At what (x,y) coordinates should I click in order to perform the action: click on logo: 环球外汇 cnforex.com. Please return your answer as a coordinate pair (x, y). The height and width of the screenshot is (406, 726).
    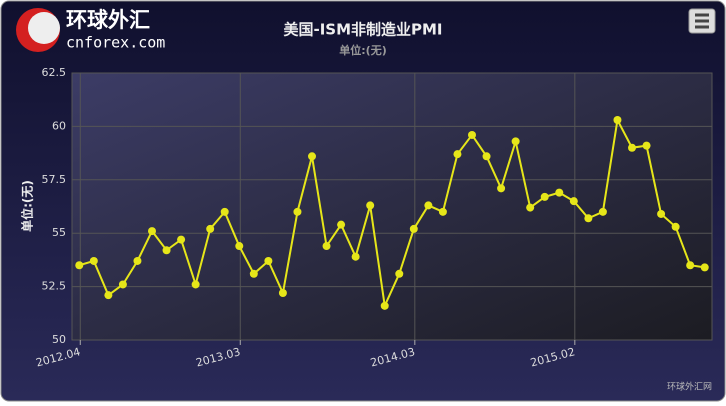
    Looking at the image, I should click on (90, 30).